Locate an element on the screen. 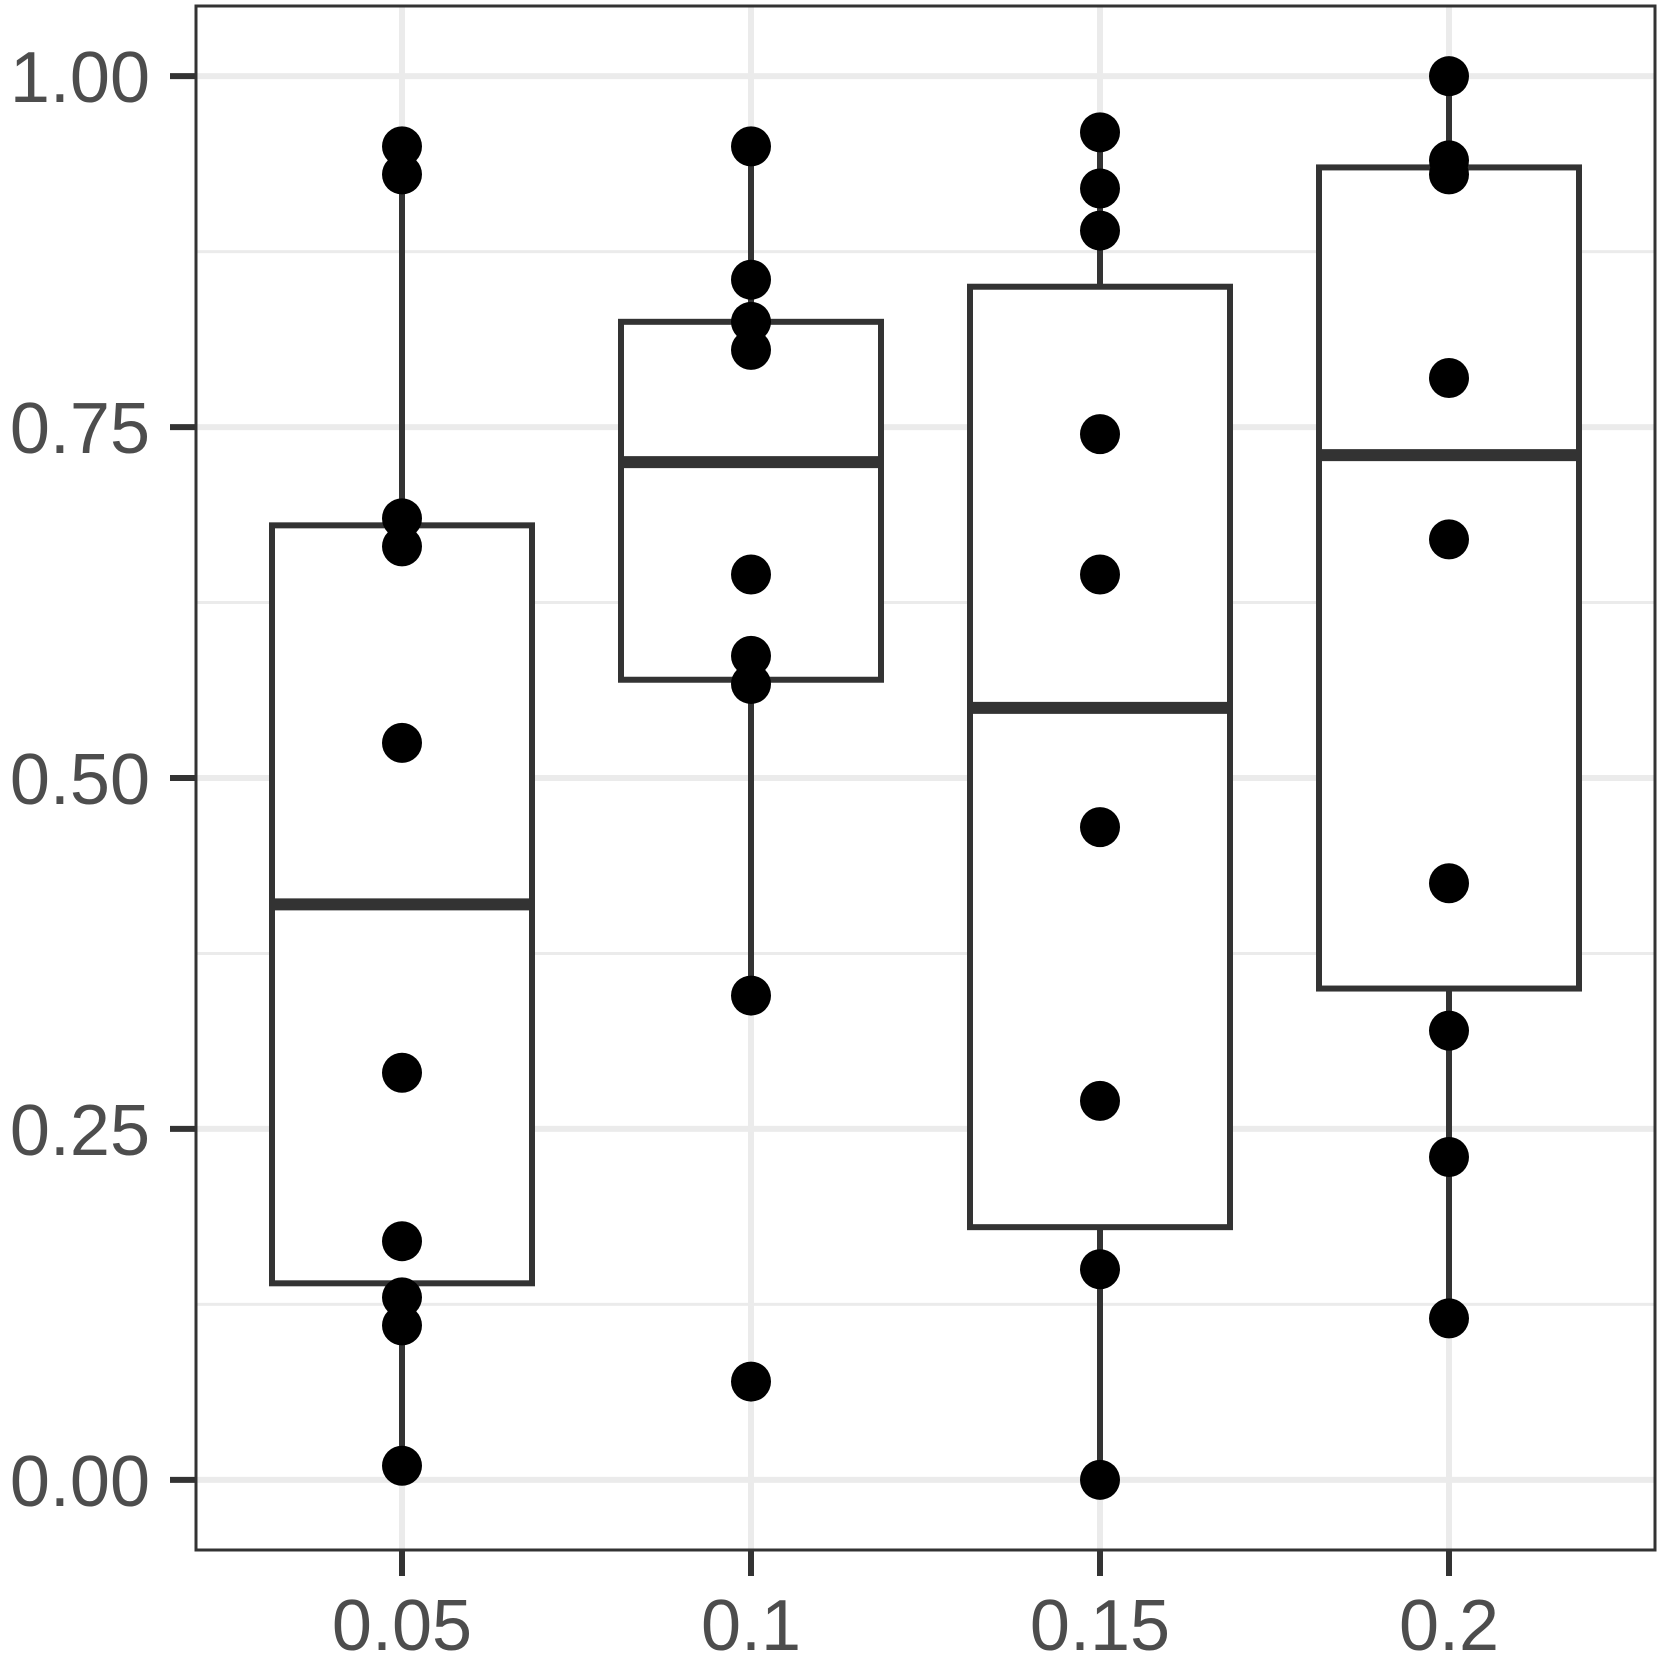  y-tick-label: 0.00 is located at coordinates (80, 1482).